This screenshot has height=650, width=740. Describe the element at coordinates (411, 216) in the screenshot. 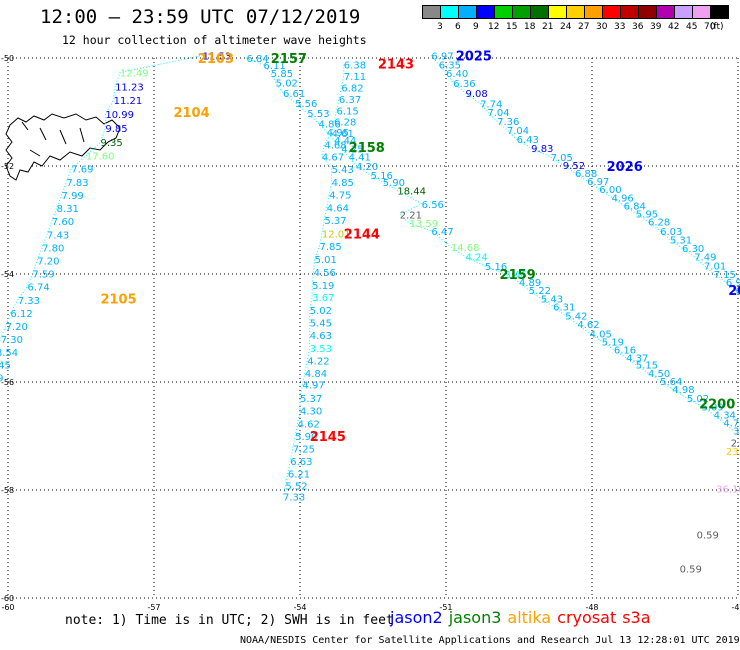

I see `swh-value: 2.21` at that location.